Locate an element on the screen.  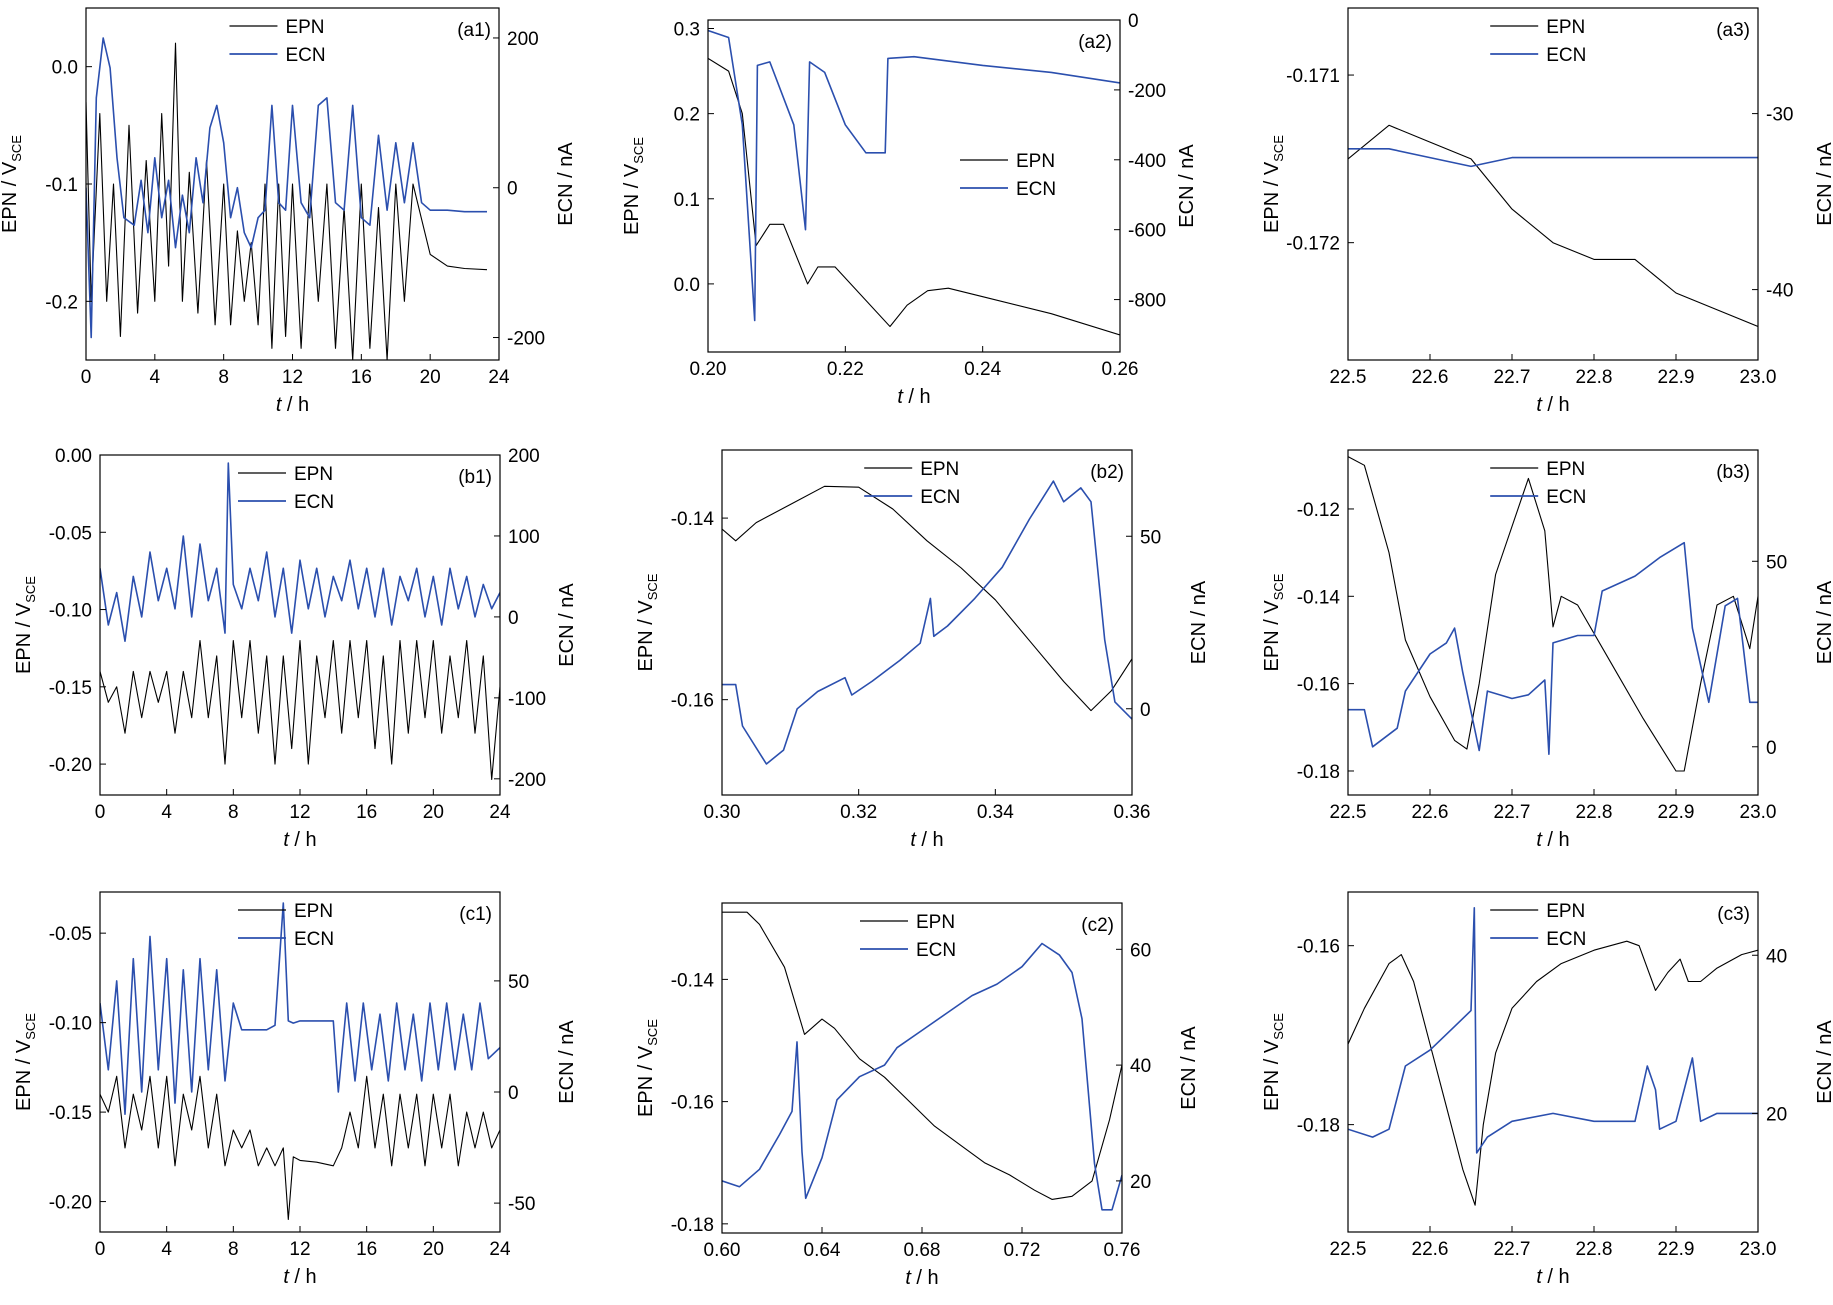
x-tick-label: 22.8 is located at coordinates (1594, 812).